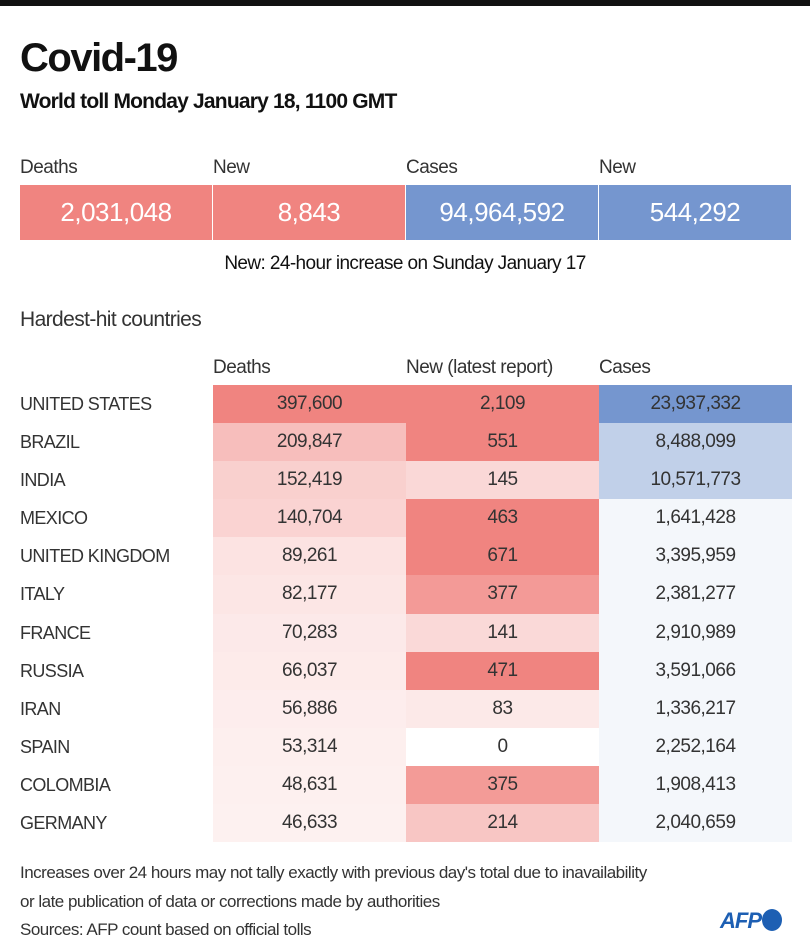  Describe the element at coordinates (99, 58) in the screenshot. I see `page-title: Covid-19` at that location.